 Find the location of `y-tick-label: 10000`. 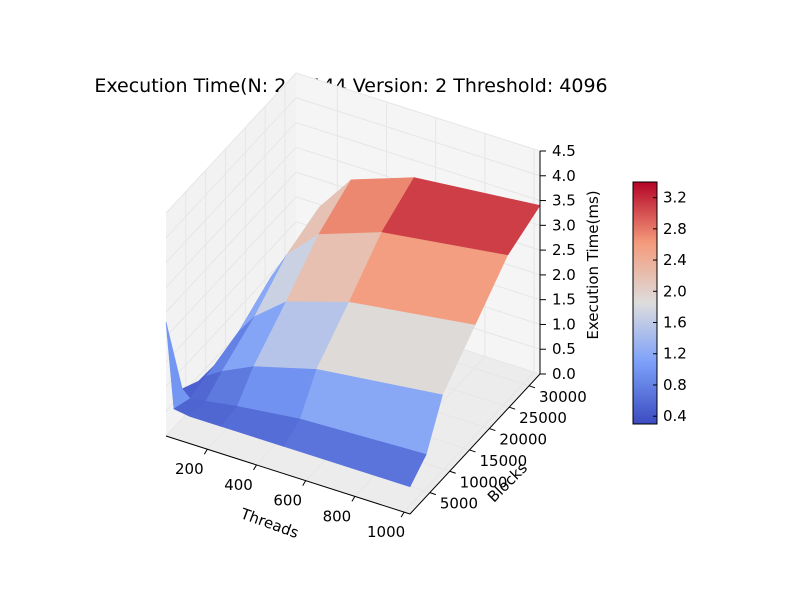

y-tick-label: 10000 is located at coordinates (484, 482).